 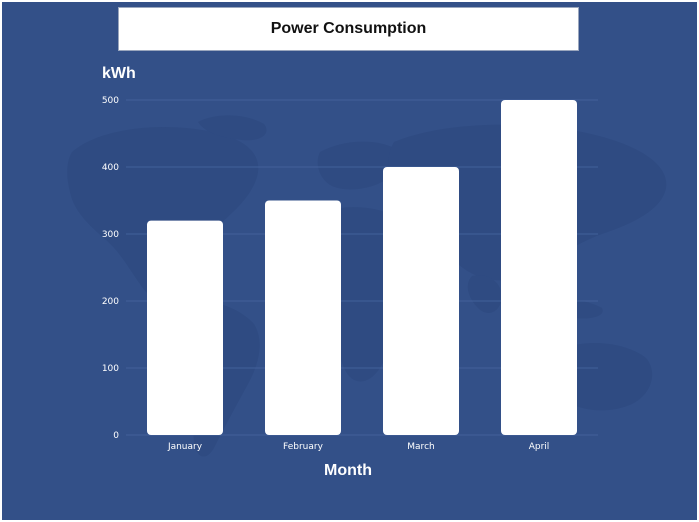 I want to click on bar-march, so click(x=421, y=301).